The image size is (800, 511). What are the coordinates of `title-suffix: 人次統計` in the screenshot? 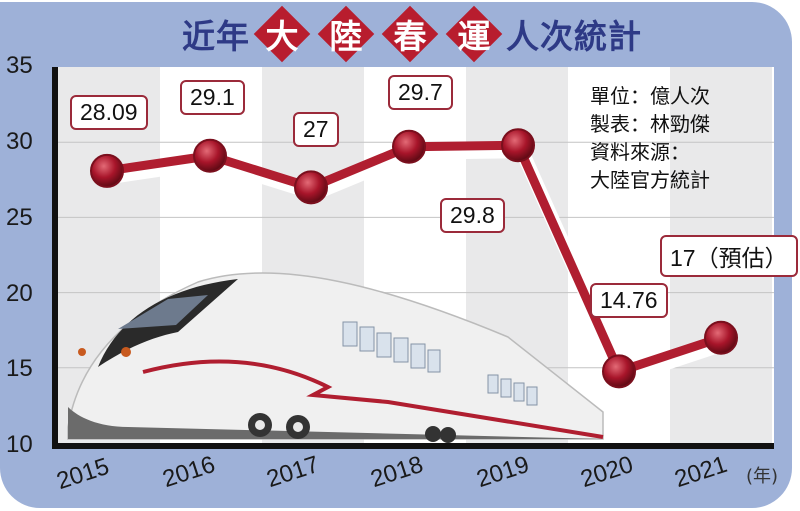 It's located at (574, 36).